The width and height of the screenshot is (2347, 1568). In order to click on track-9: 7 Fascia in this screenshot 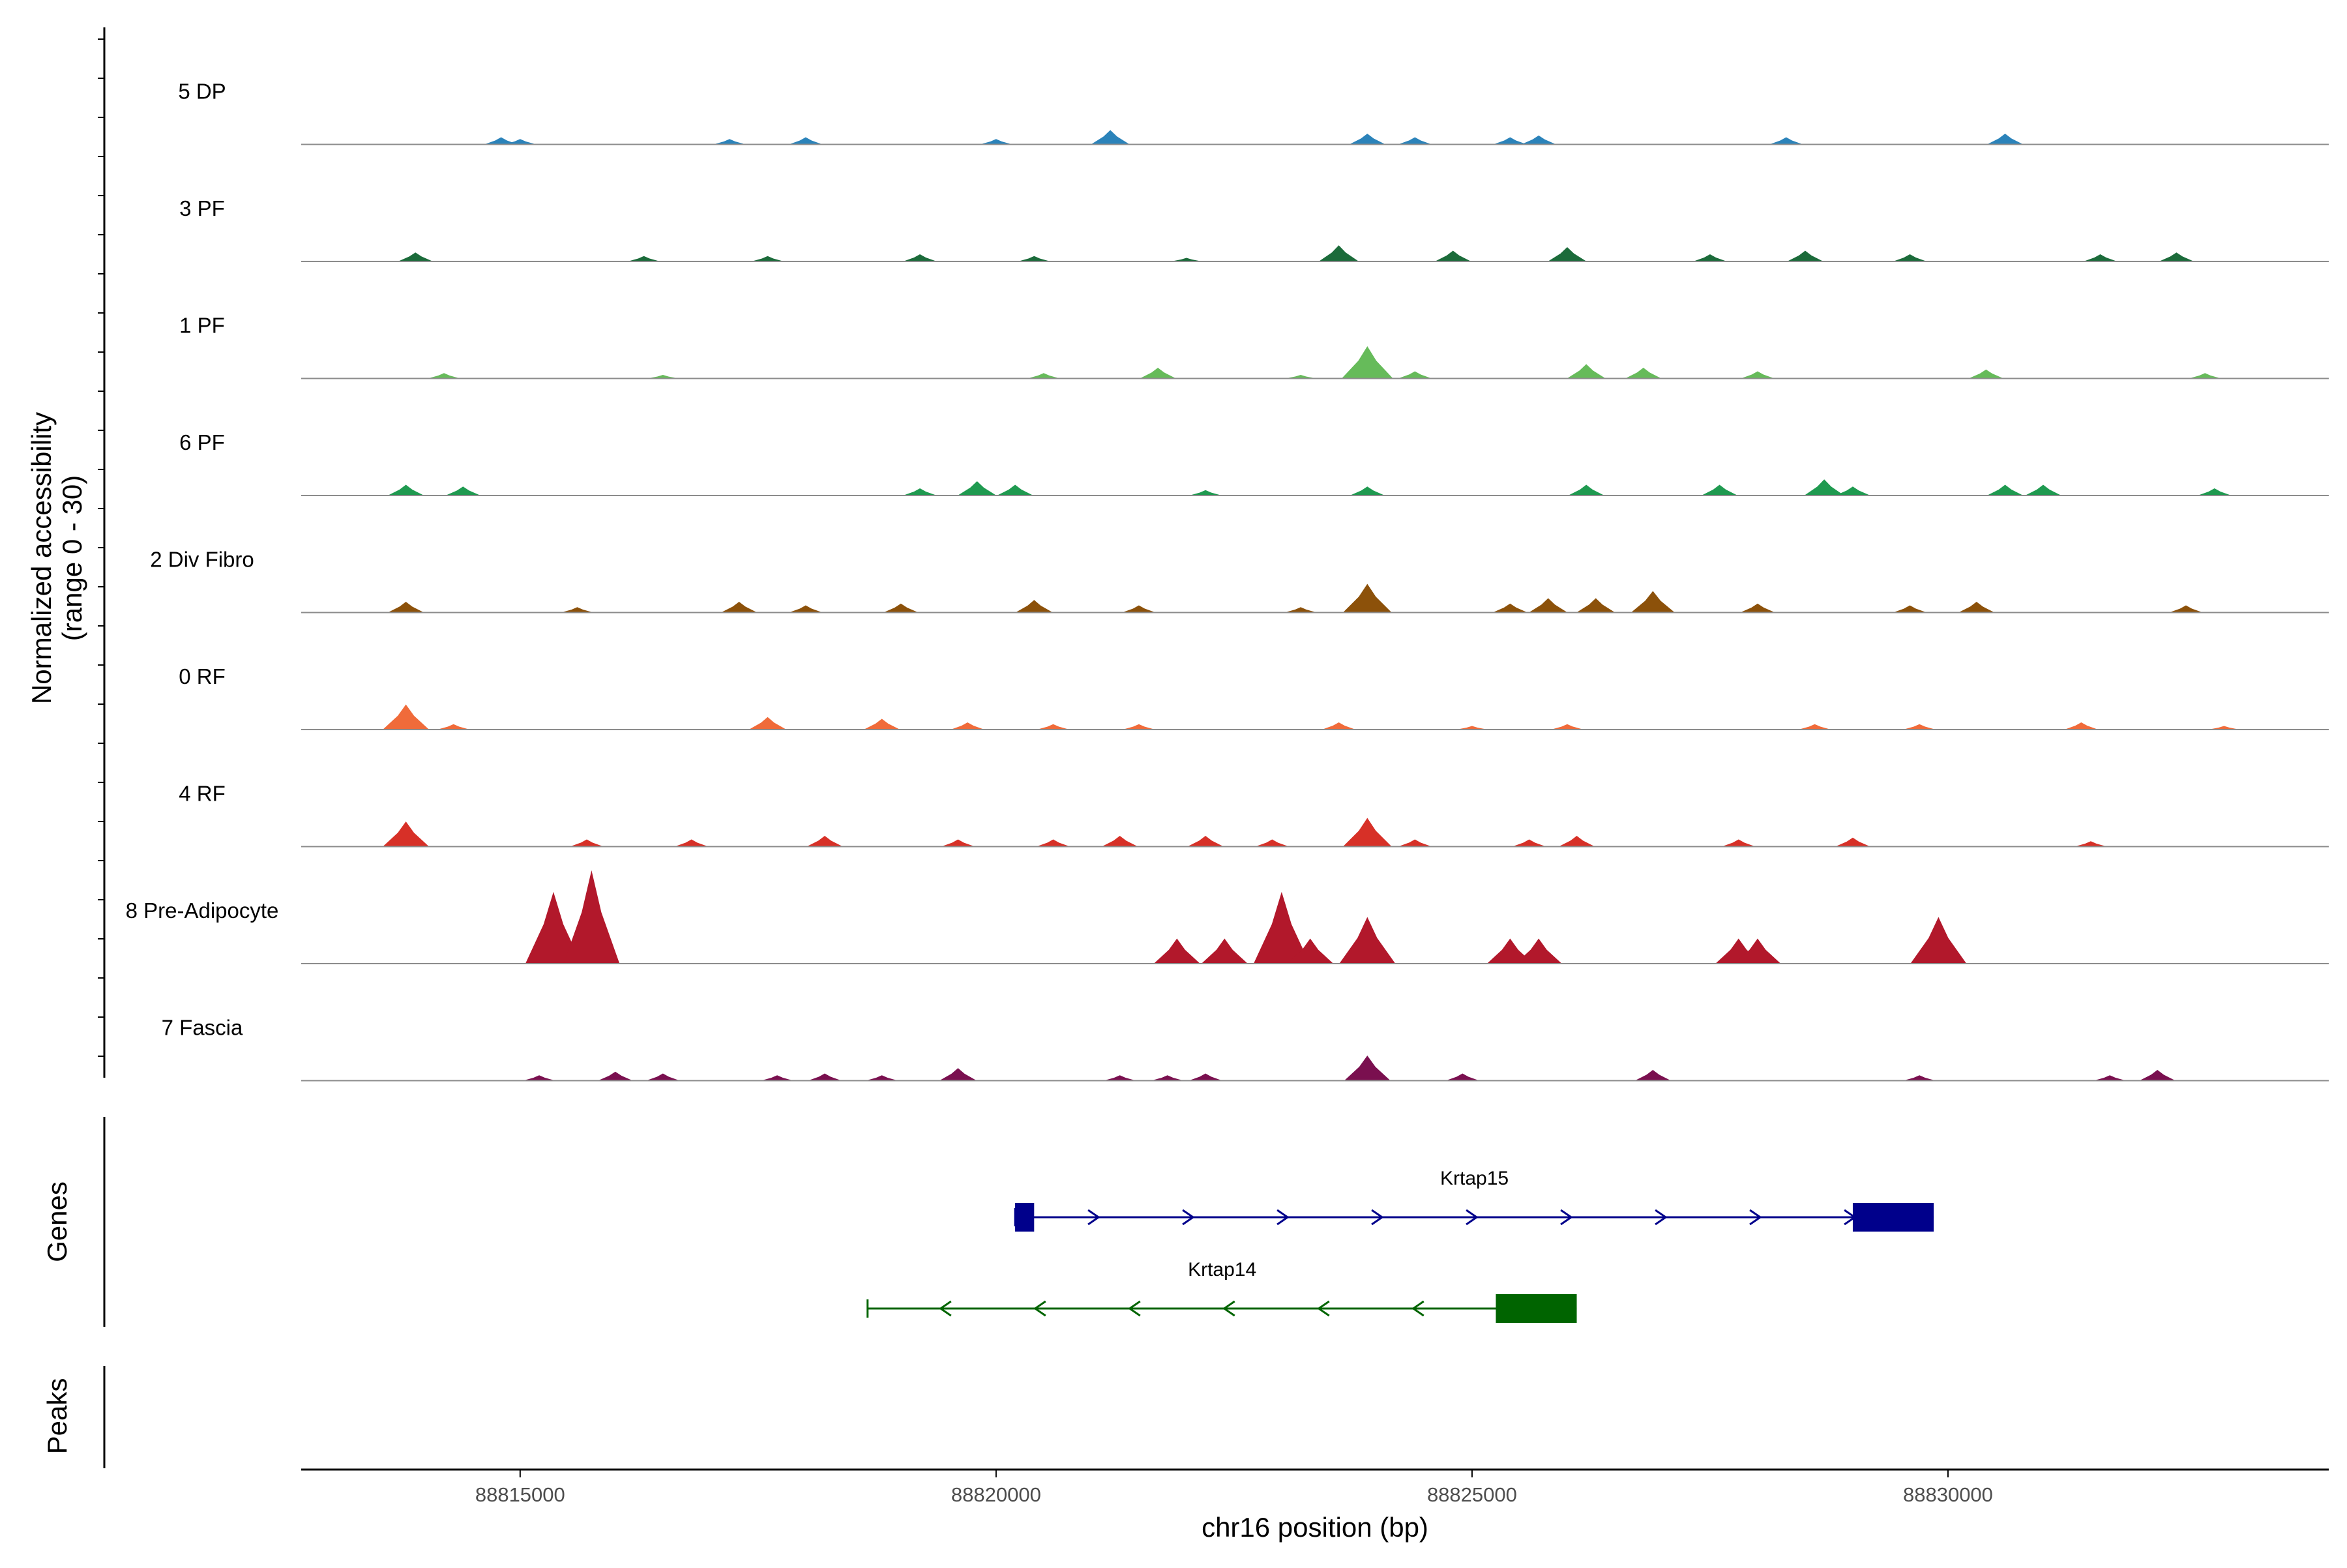, I will do `click(1245, 1049)`.